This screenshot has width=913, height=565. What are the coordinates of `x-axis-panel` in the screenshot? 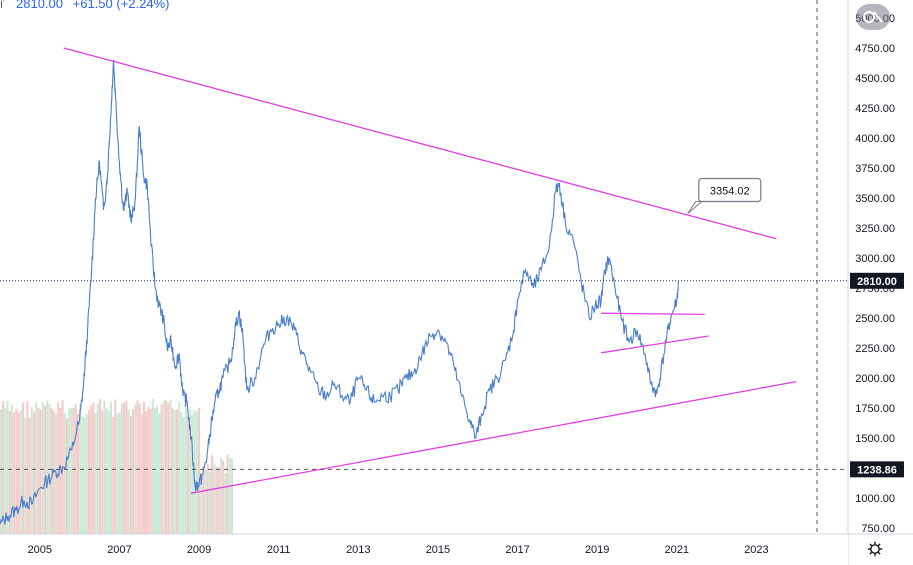 It's located at (424, 549).